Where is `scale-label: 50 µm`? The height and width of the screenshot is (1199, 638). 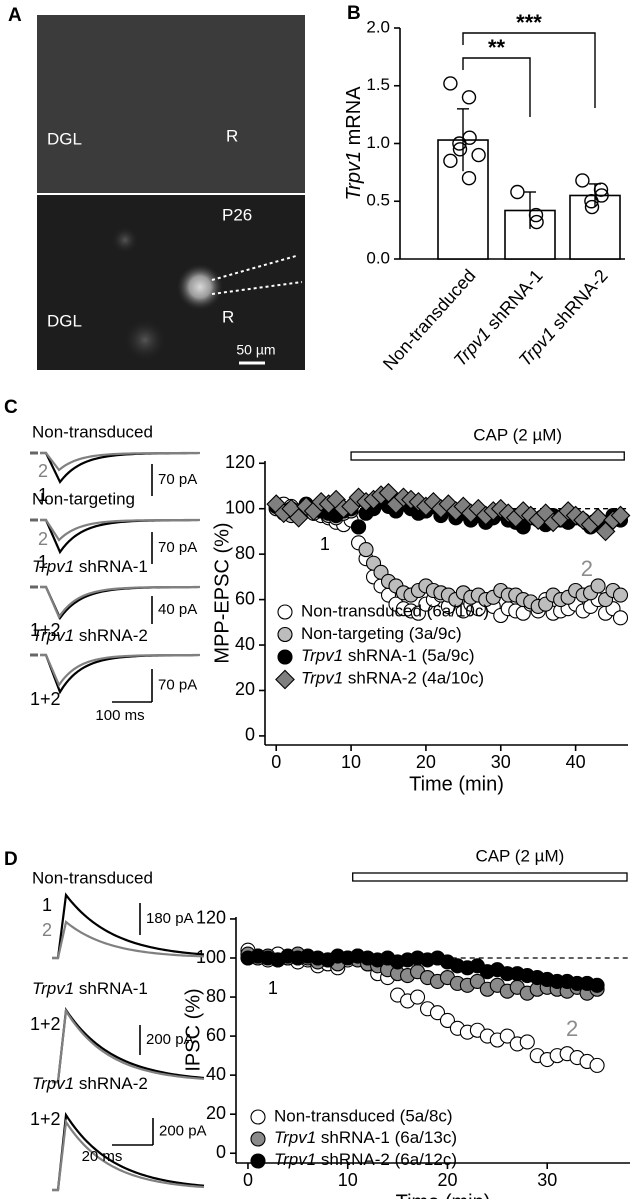 scale-label: 50 µm is located at coordinates (255, 350).